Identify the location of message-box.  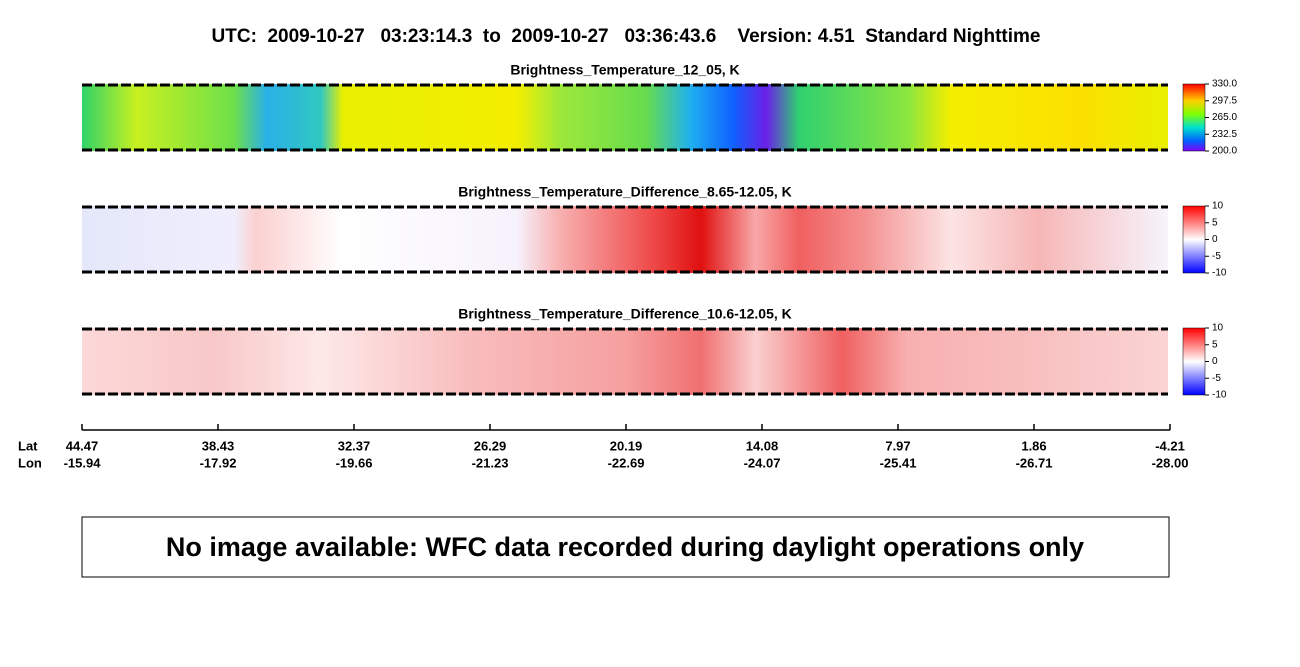
(625, 547).